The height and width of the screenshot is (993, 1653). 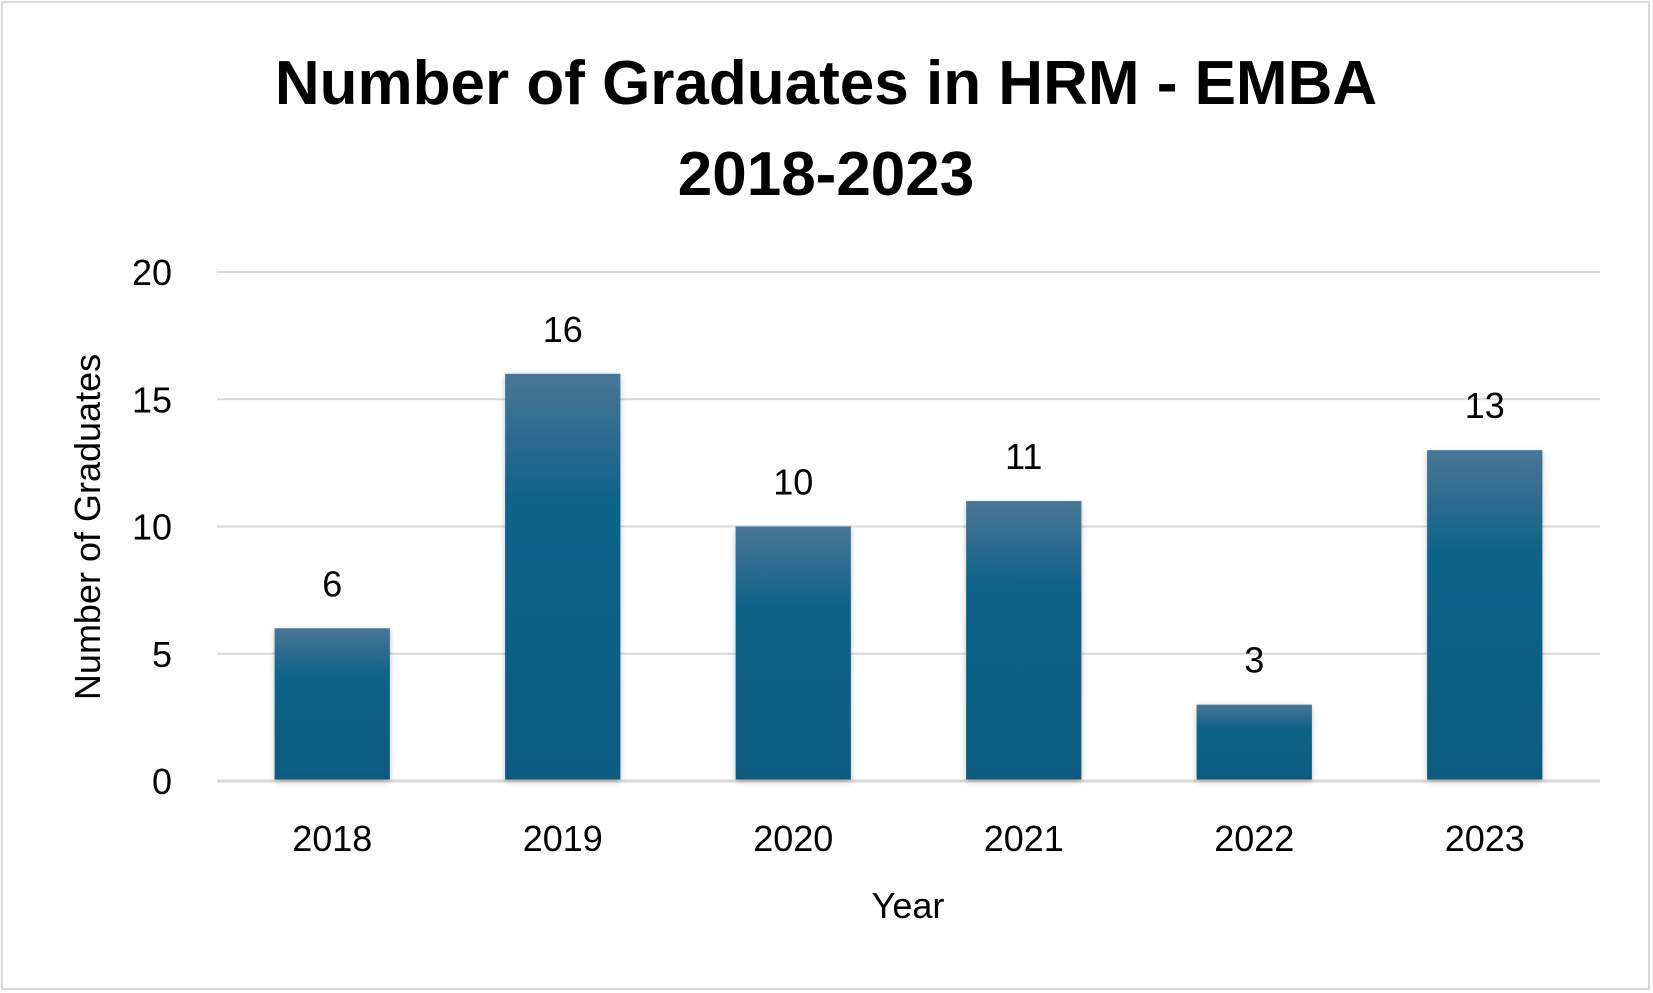 What do you see at coordinates (1024, 640) in the screenshot?
I see `bar-2021` at bounding box center [1024, 640].